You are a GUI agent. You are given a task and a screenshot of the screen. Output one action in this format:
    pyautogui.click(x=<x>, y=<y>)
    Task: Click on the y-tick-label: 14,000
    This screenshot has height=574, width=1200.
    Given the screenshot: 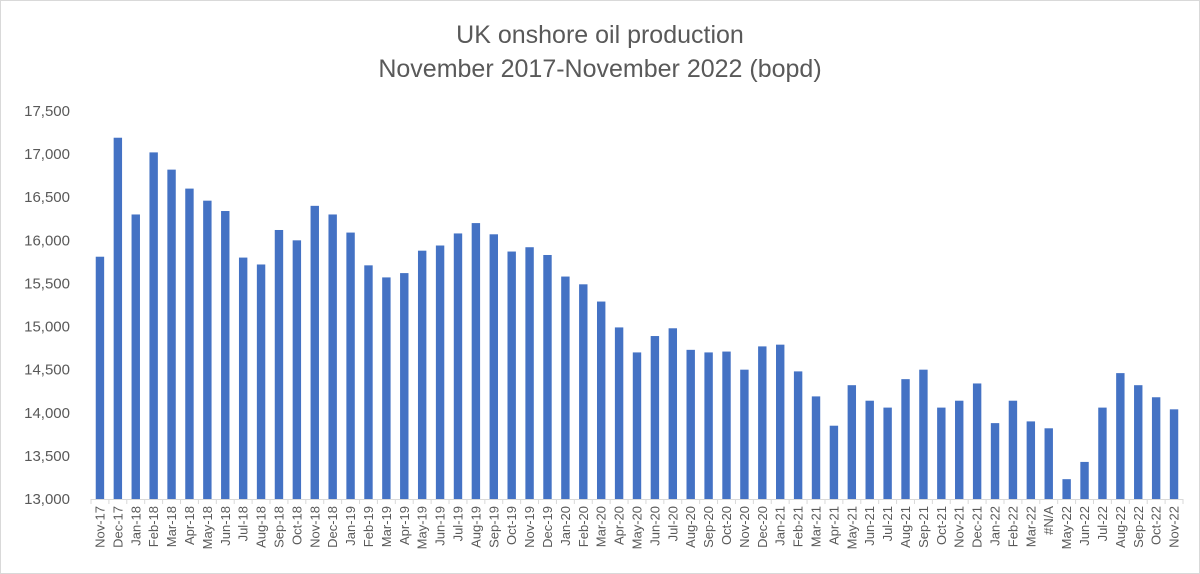 What is the action you would take?
    pyautogui.click(x=47, y=413)
    